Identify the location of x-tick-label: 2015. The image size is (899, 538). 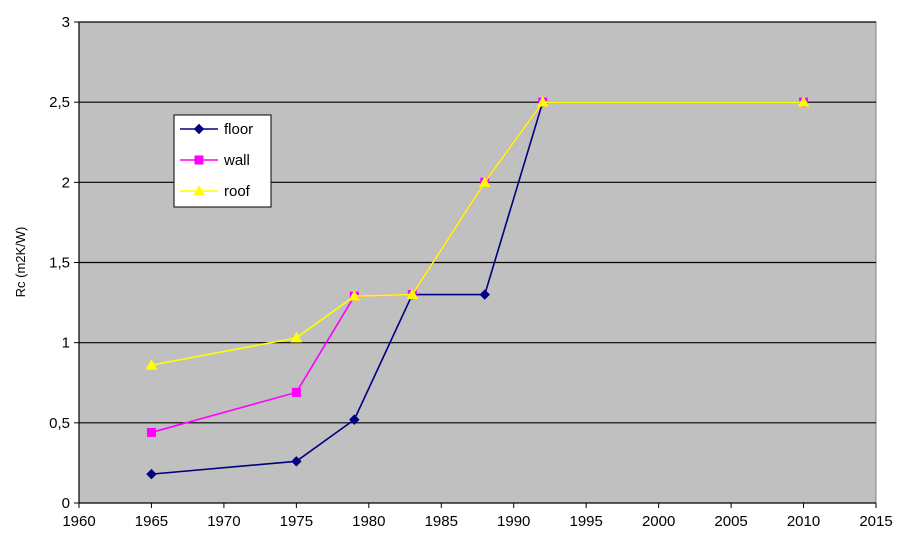
(875, 521).